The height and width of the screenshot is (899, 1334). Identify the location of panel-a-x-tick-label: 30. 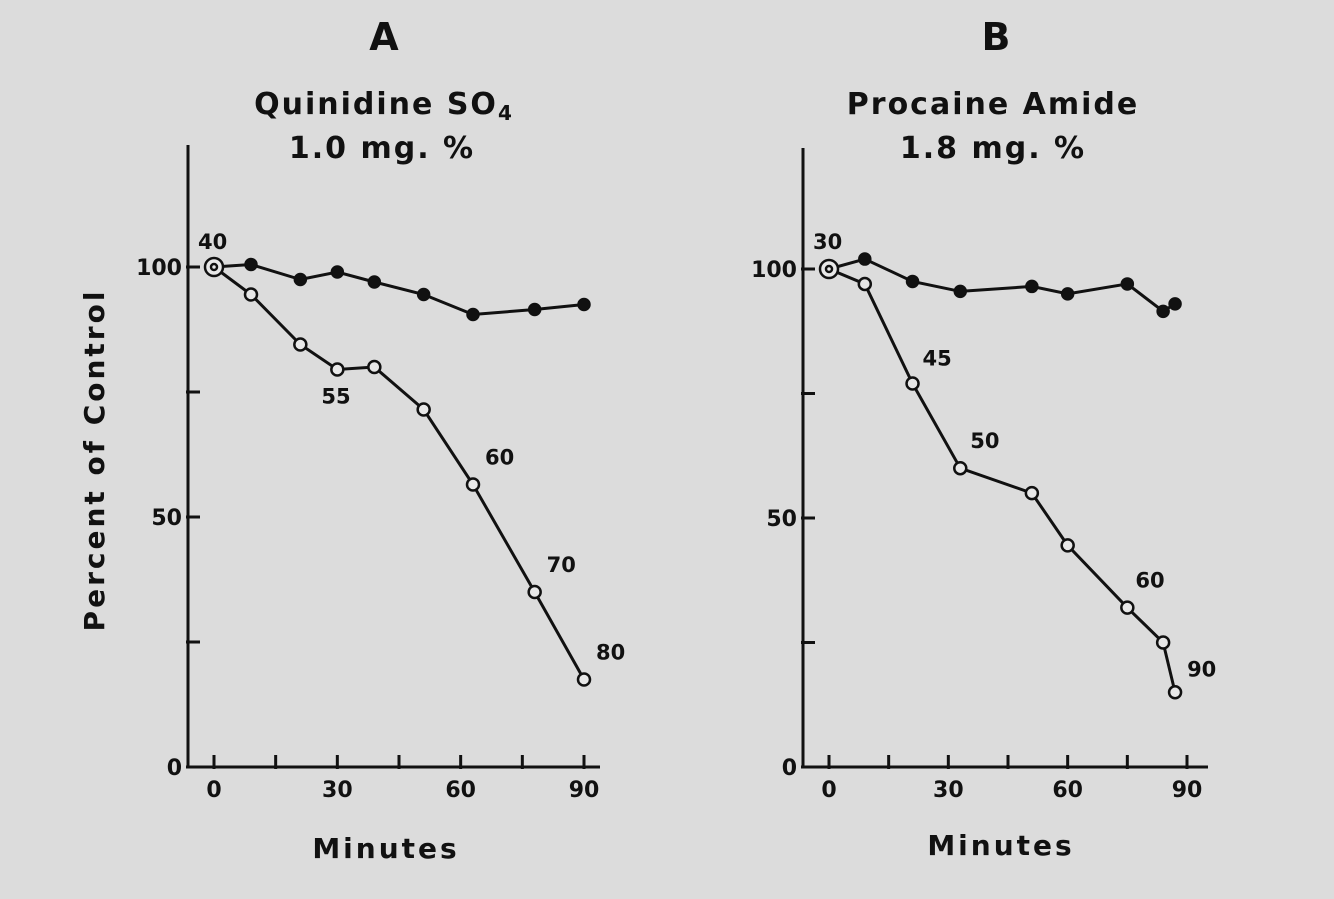
(337, 790).